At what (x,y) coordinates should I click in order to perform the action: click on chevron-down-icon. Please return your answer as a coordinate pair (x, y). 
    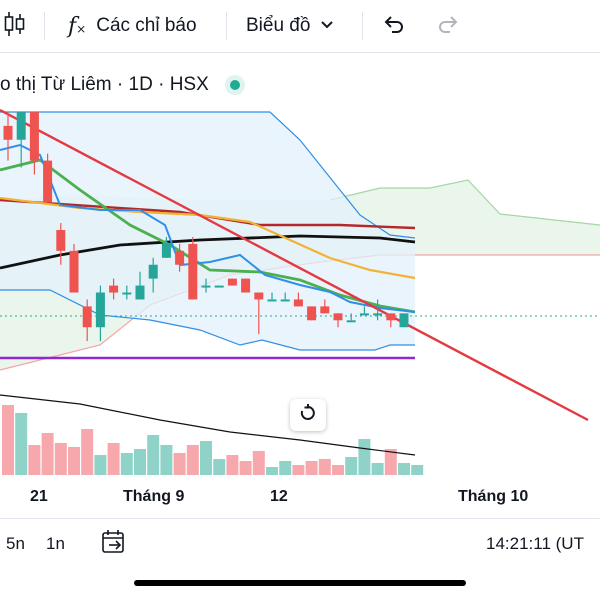
    Looking at the image, I should click on (327, 26).